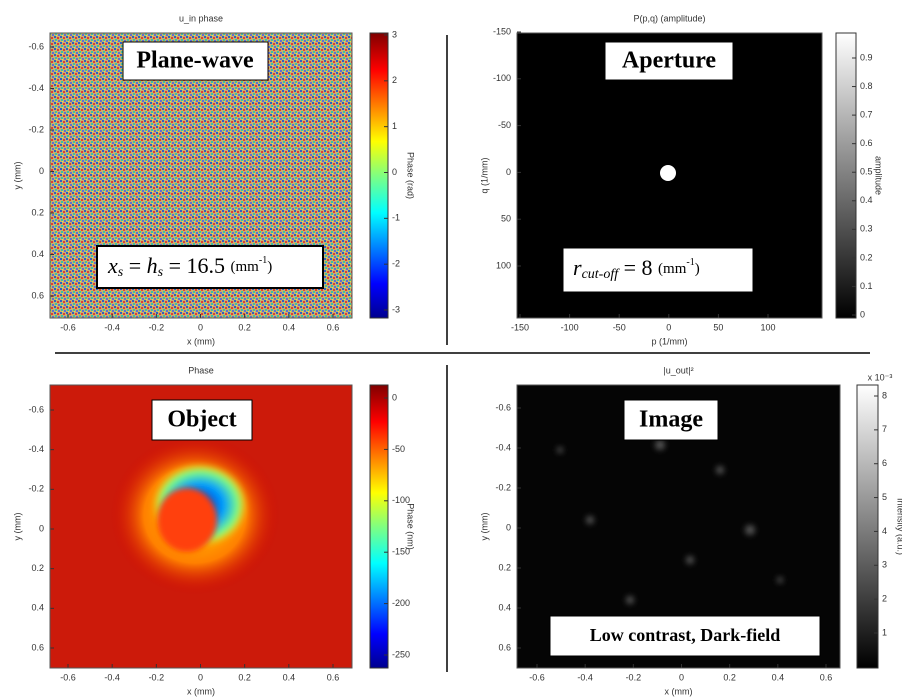 This screenshot has height=700, width=902. I want to click on colorbar-tick-label: -150, so click(401, 552).